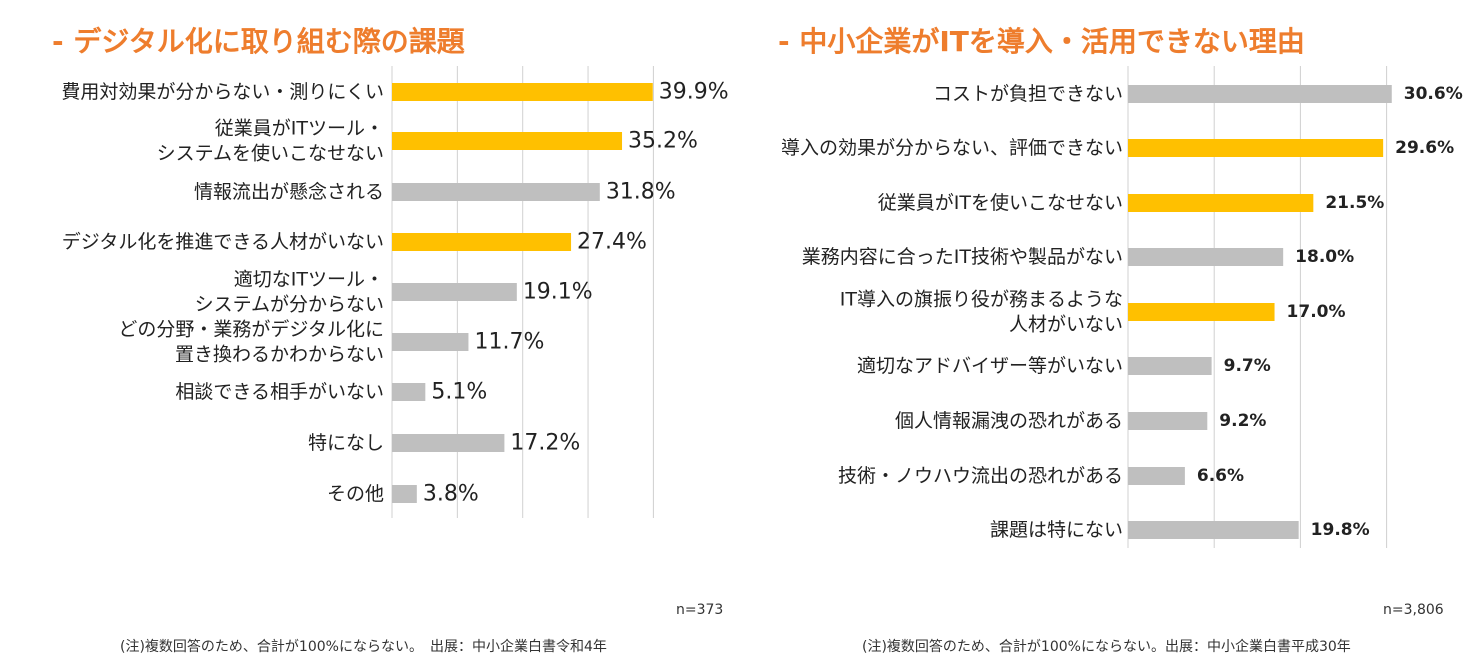  What do you see at coordinates (1220, 476) in the screenshot?
I see `data-label: 6.6%` at bounding box center [1220, 476].